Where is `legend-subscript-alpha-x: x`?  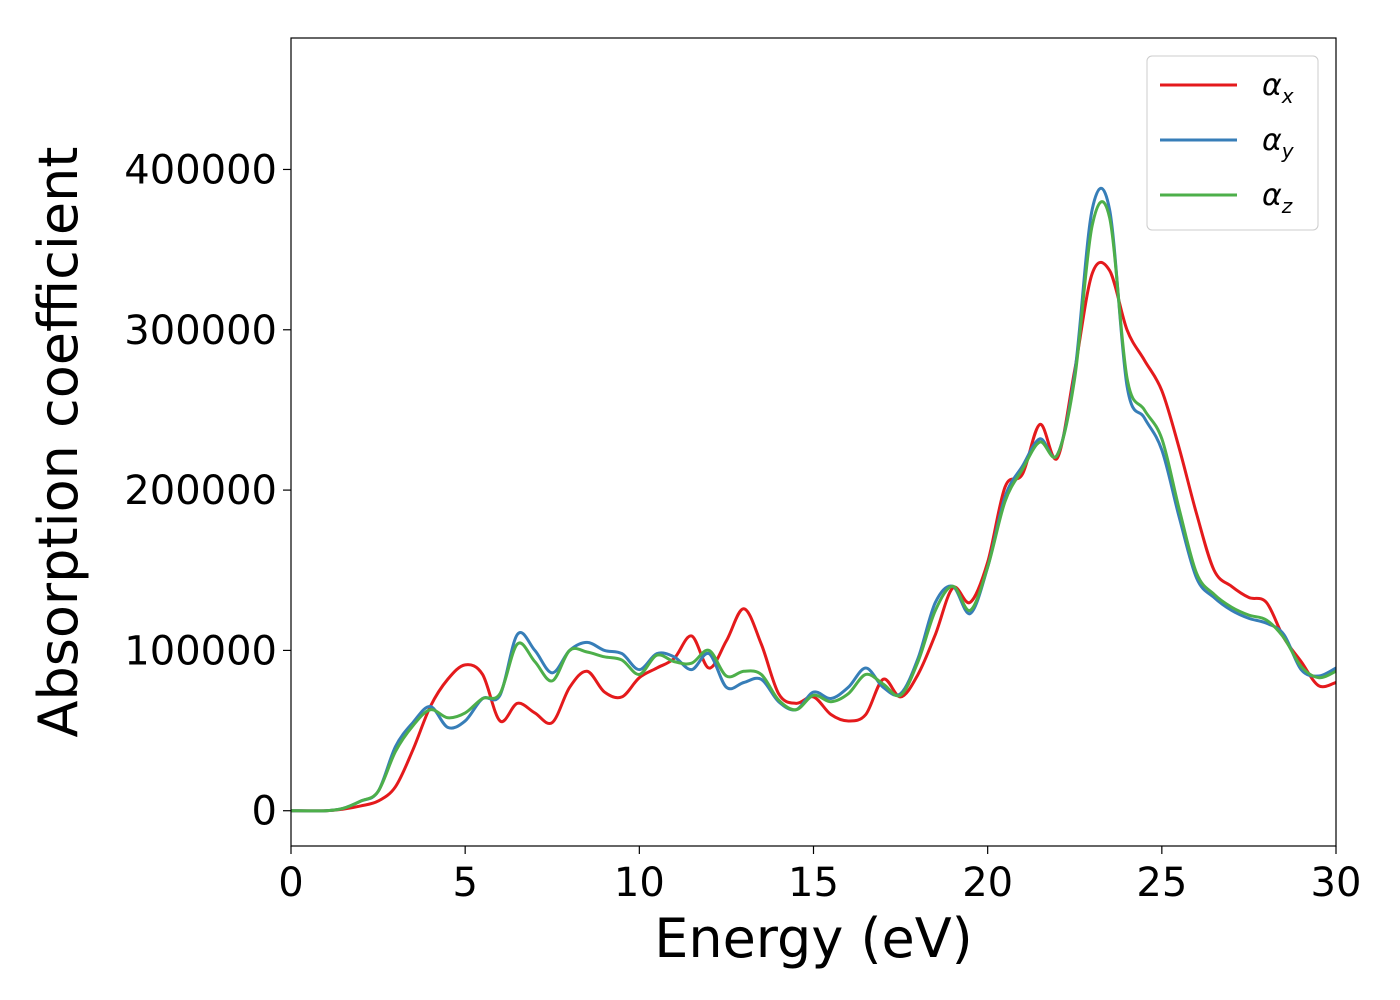 legend-subscript-alpha-x: x is located at coordinates (1287, 96).